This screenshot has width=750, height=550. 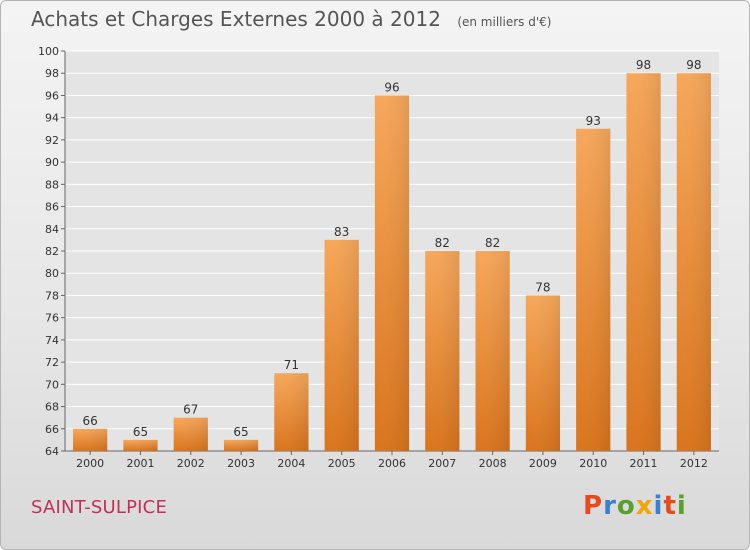 I want to click on proxiti-logo: Proxiti, so click(x=635, y=506).